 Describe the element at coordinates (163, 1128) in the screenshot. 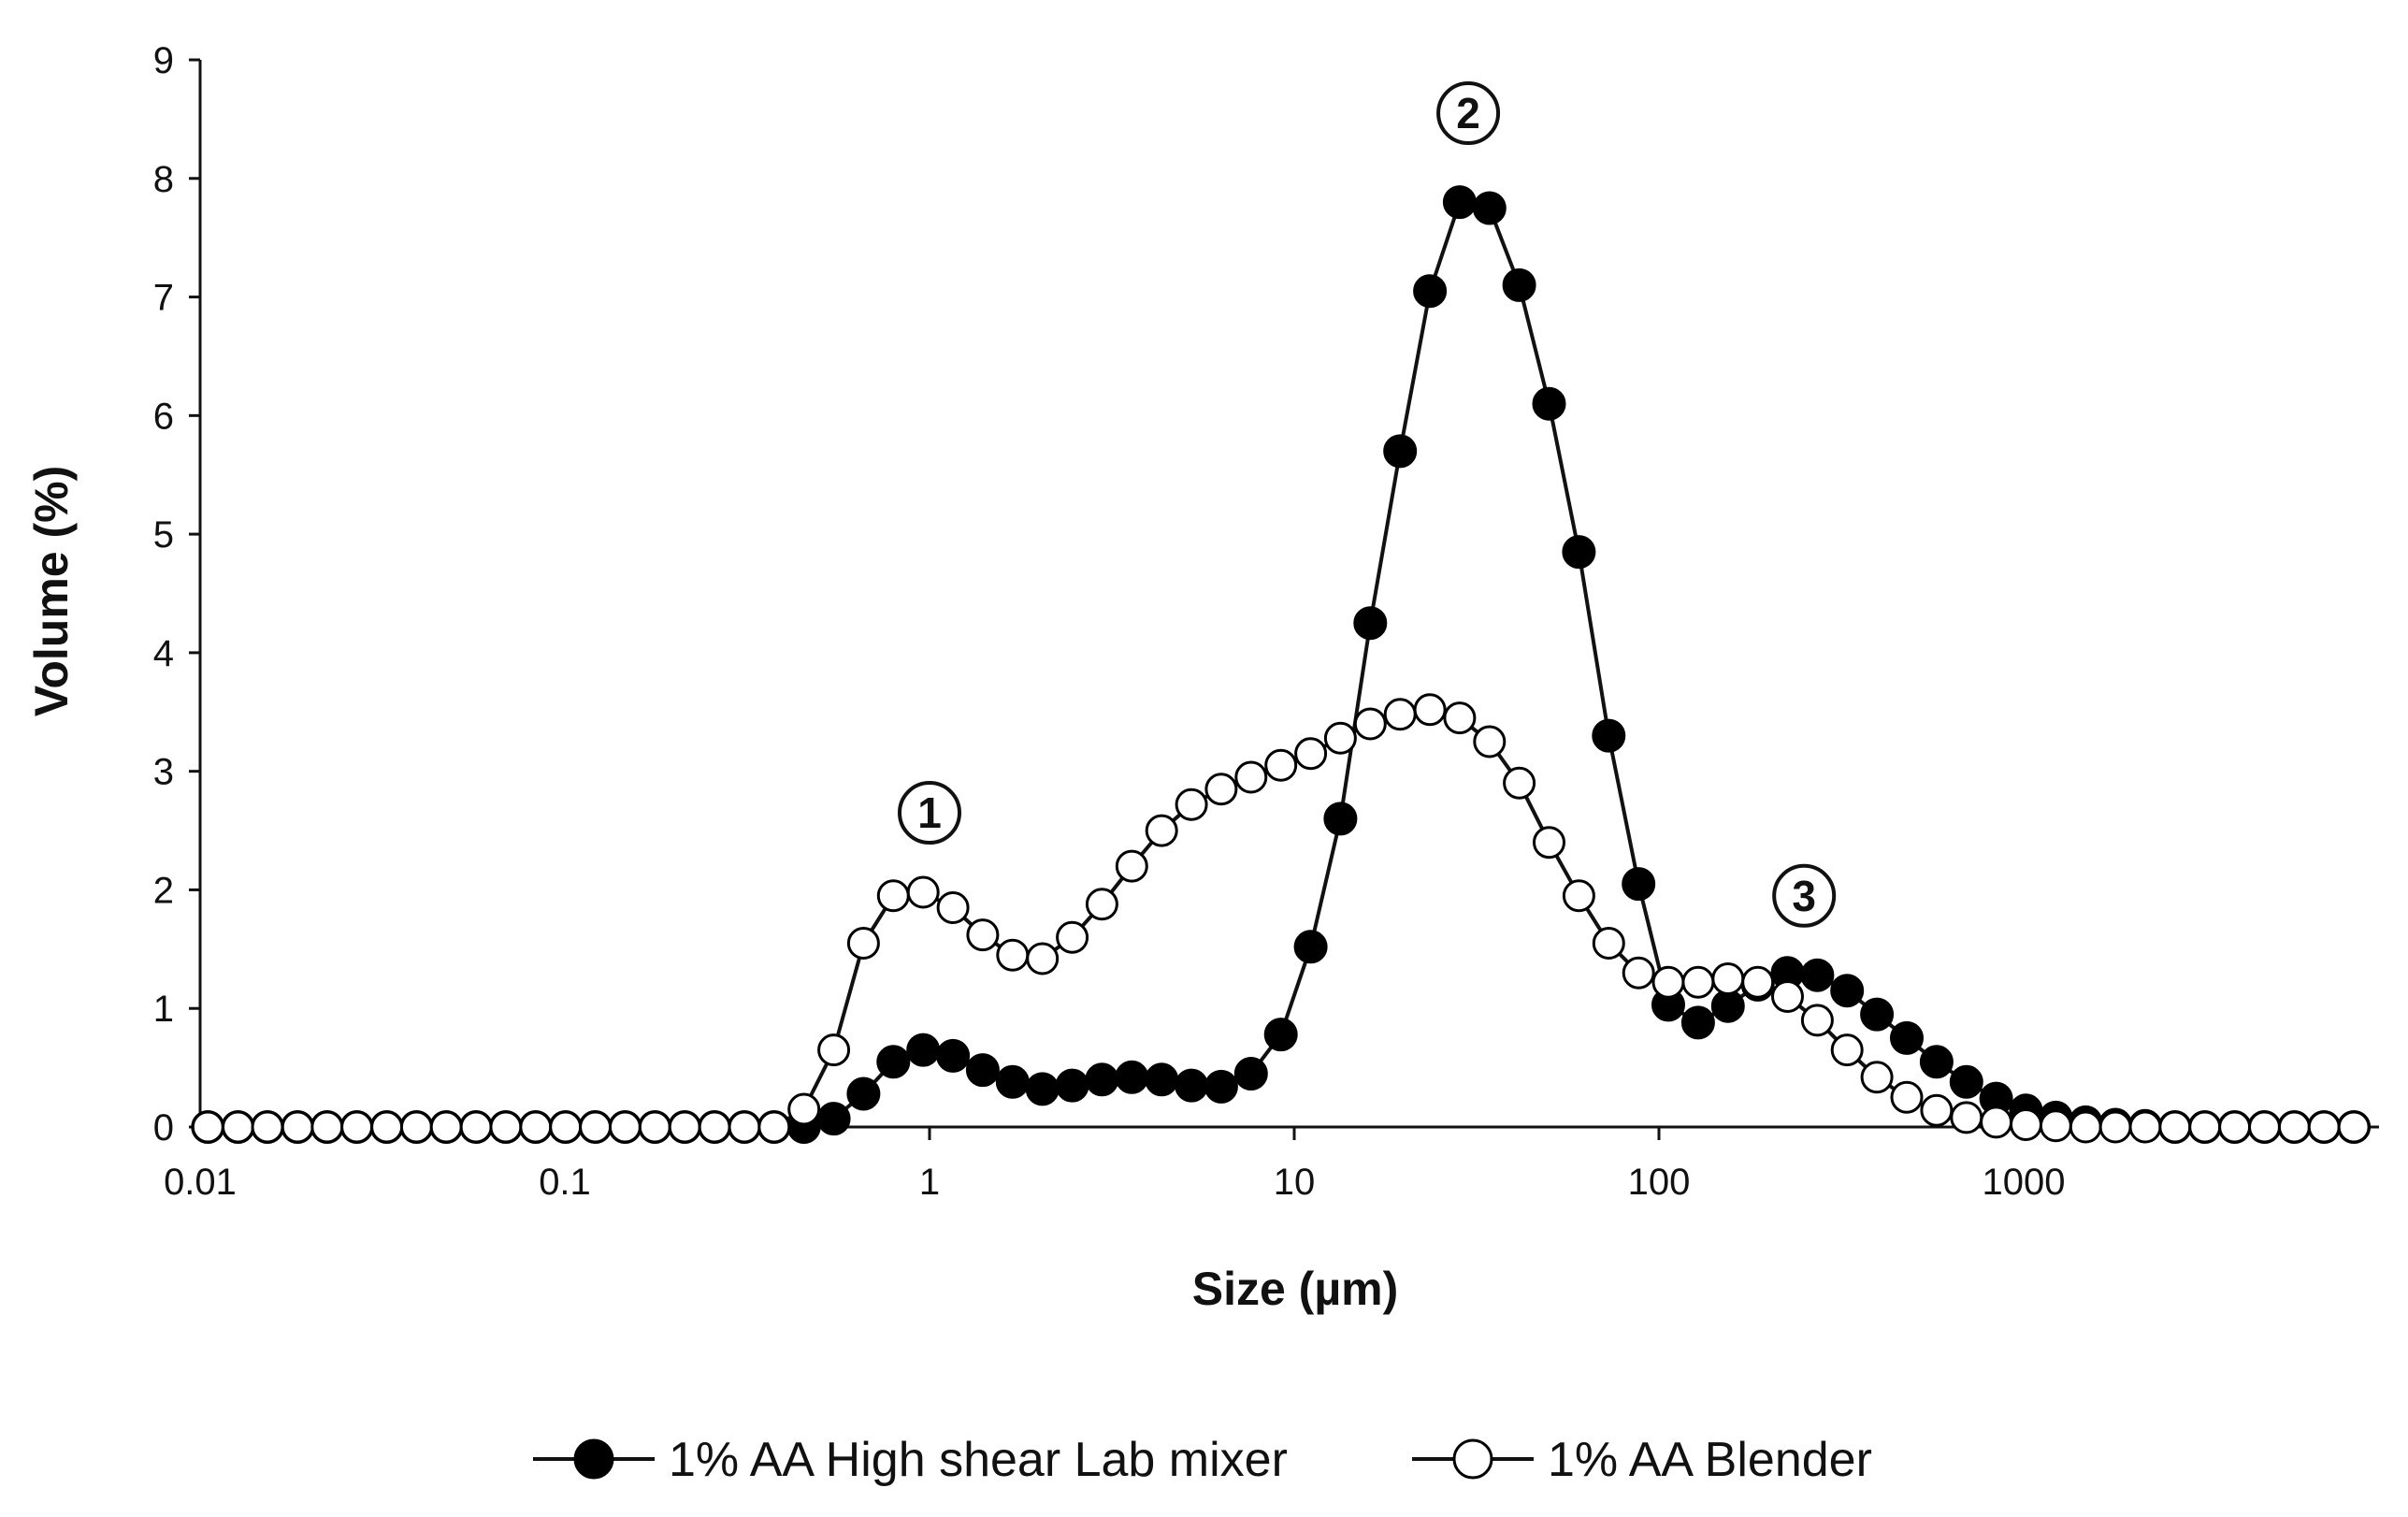

I see `y-tick-label: 0` at that location.